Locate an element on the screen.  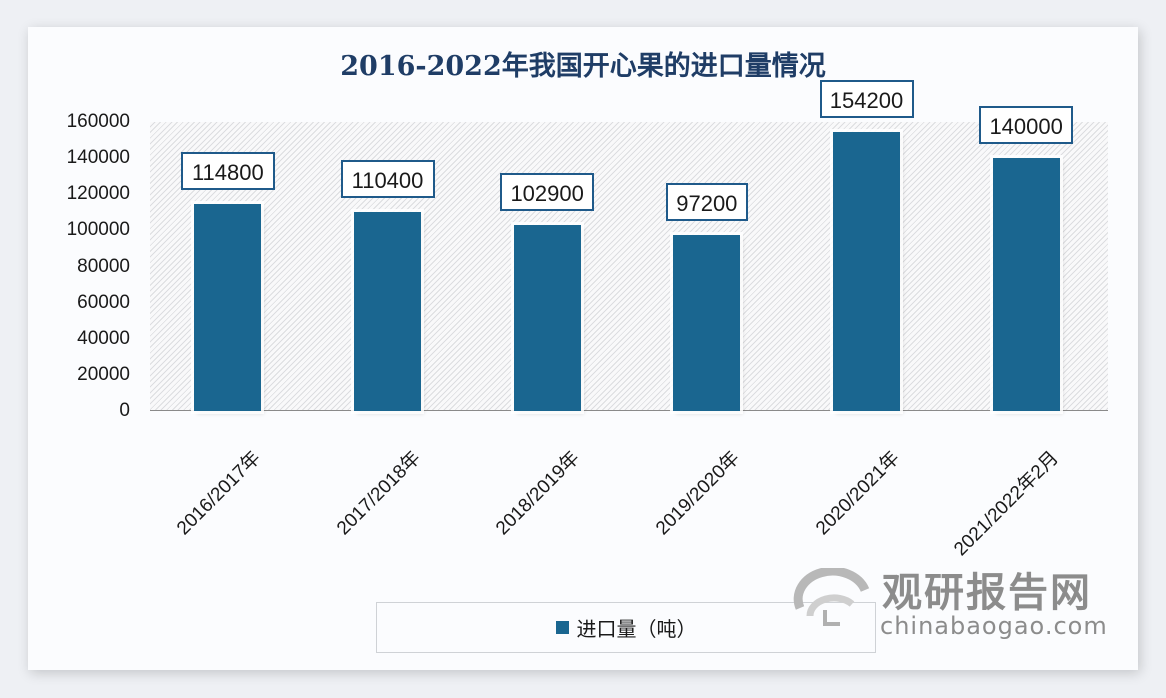
y-tick-label: 120000 is located at coordinates (98, 194).